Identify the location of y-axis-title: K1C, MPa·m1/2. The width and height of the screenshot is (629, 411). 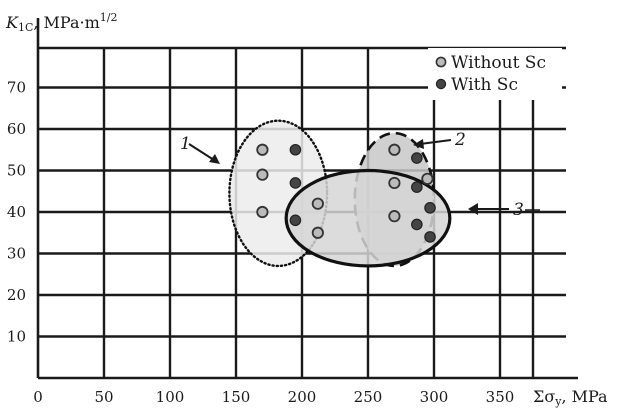
(61, 22).